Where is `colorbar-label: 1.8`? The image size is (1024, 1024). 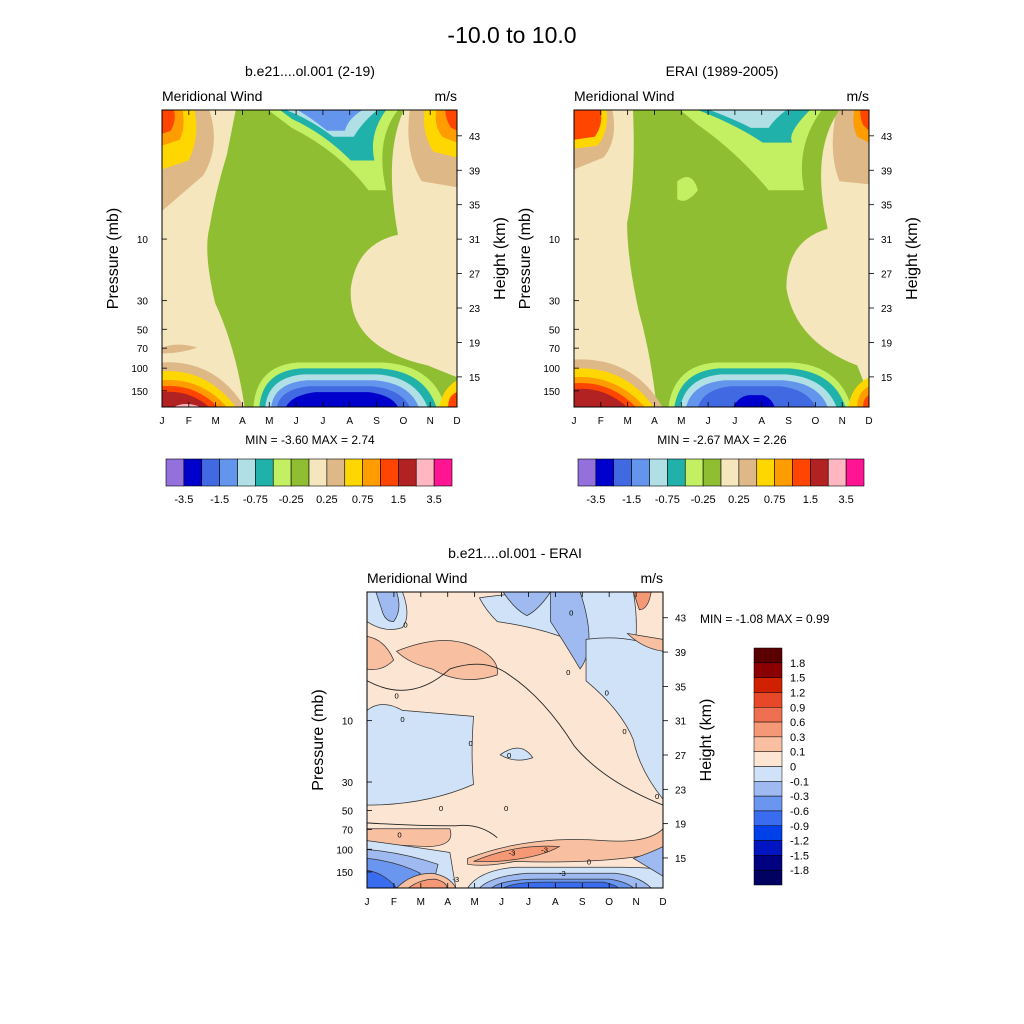 colorbar-label: 1.8 is located at coordinates (797, 664).